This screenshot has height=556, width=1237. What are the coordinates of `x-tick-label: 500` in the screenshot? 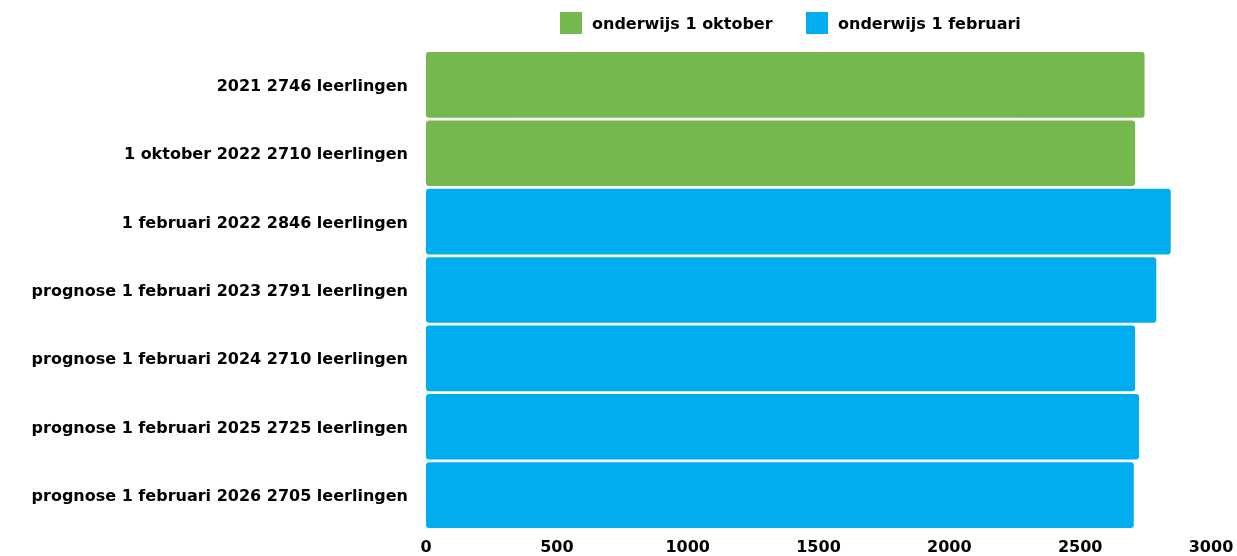 It's located at (557, 546).